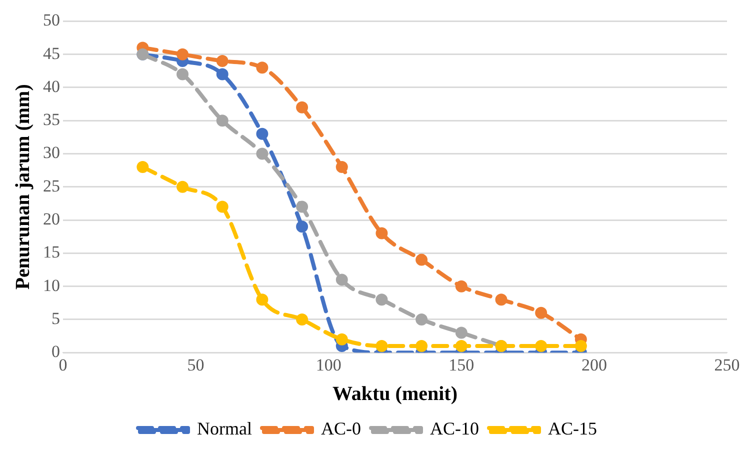 The height and width of the screenshot is (457, 755). What do you see at coordinates (195, 364) in the screenshot?
I see `x-tick-label: 50` at bounding box center [195, 364].